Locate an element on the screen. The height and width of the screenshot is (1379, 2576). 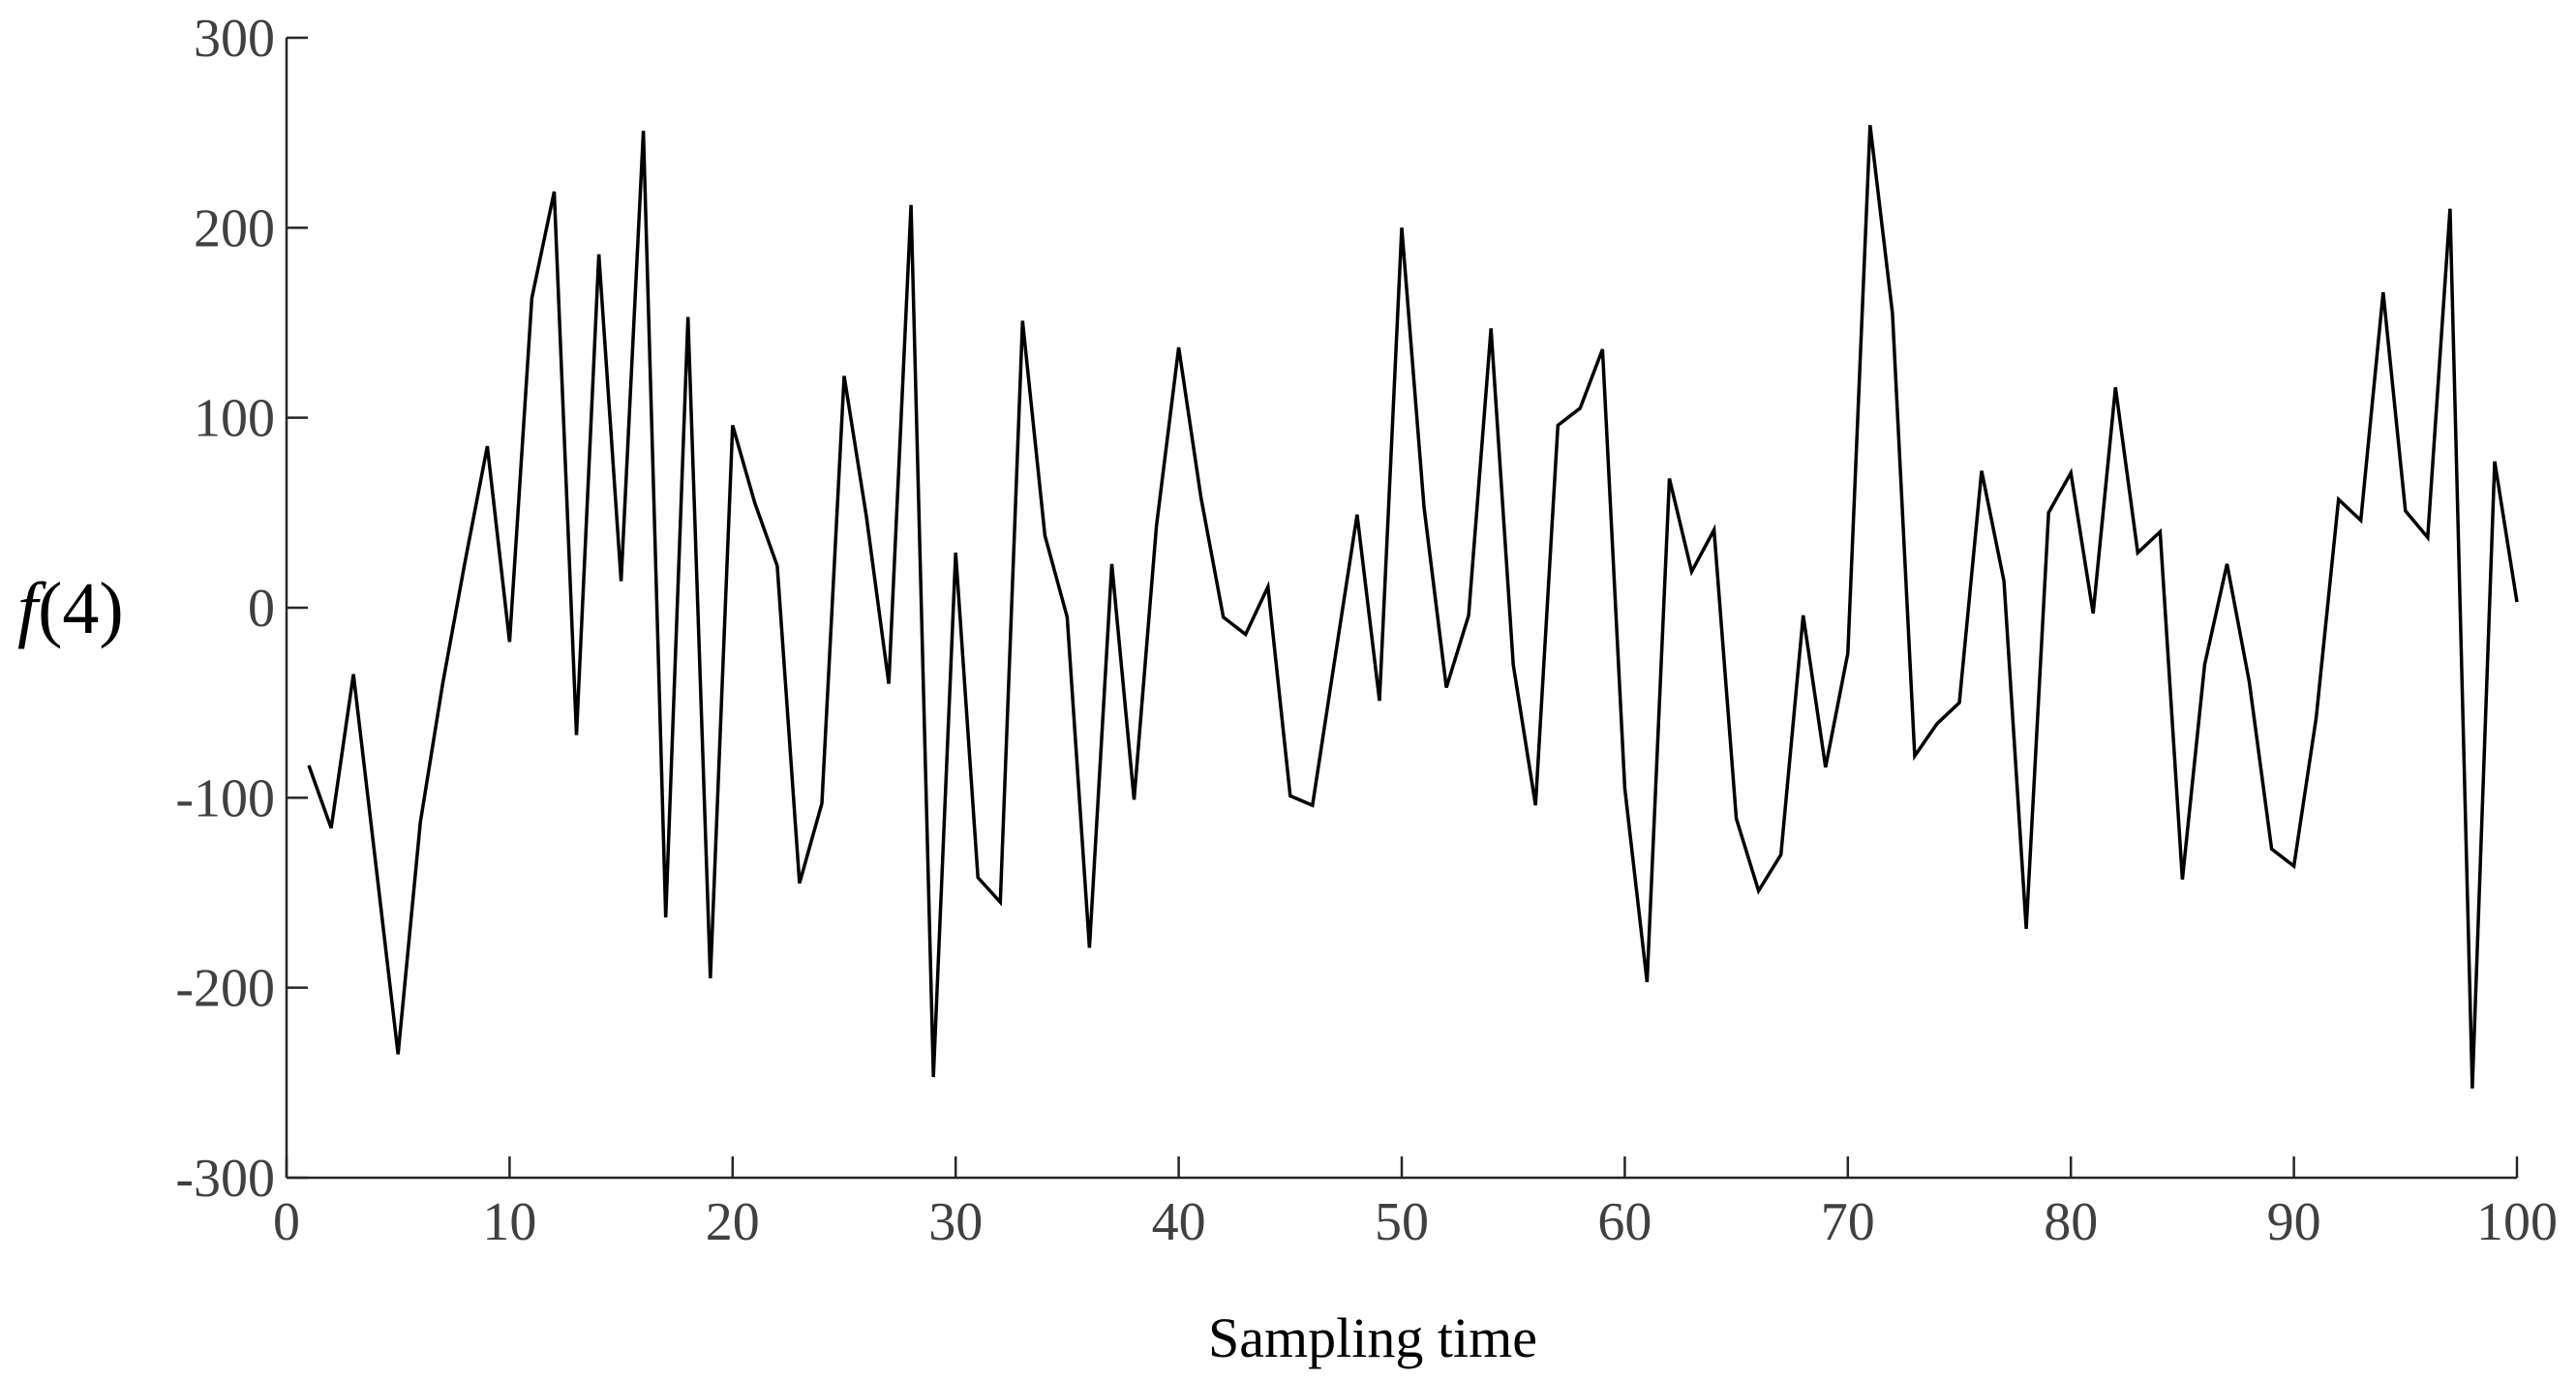
x-tick-label: 80 is located at coordinates (2071, 1222).